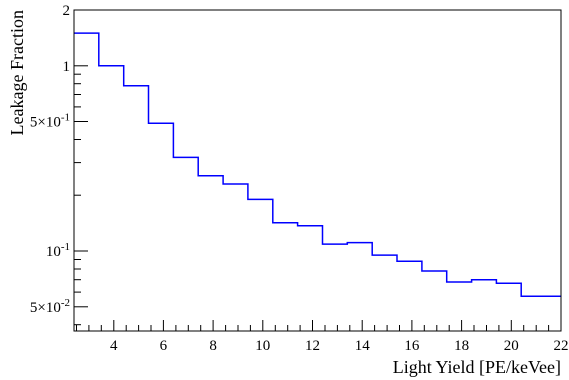  What do you see at coordinates (50, 121) in the screenshot?
I see `y-tick-label: 5×10⁻¹` at bounding box center [50, 121].